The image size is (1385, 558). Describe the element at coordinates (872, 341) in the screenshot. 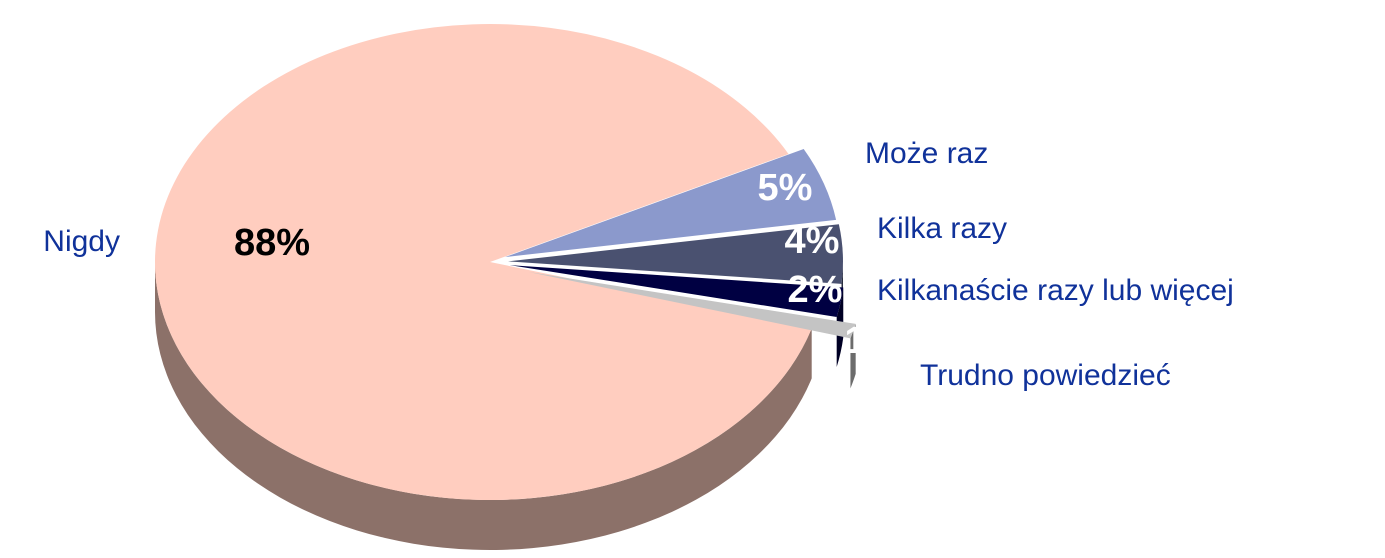

I see `data-label: 1%` at that location.